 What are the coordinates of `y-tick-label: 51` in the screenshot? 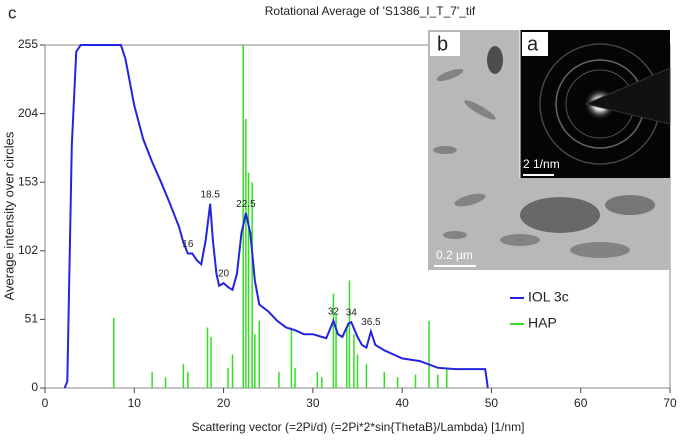 It's located at (32, 319).